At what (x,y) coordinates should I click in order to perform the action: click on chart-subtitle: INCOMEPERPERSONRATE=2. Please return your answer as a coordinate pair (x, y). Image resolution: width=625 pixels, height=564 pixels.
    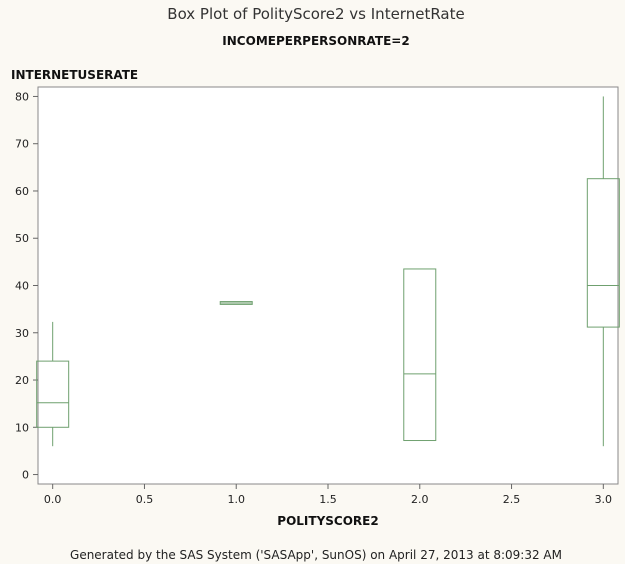
    Looking at the image, I should click on (315, 41).